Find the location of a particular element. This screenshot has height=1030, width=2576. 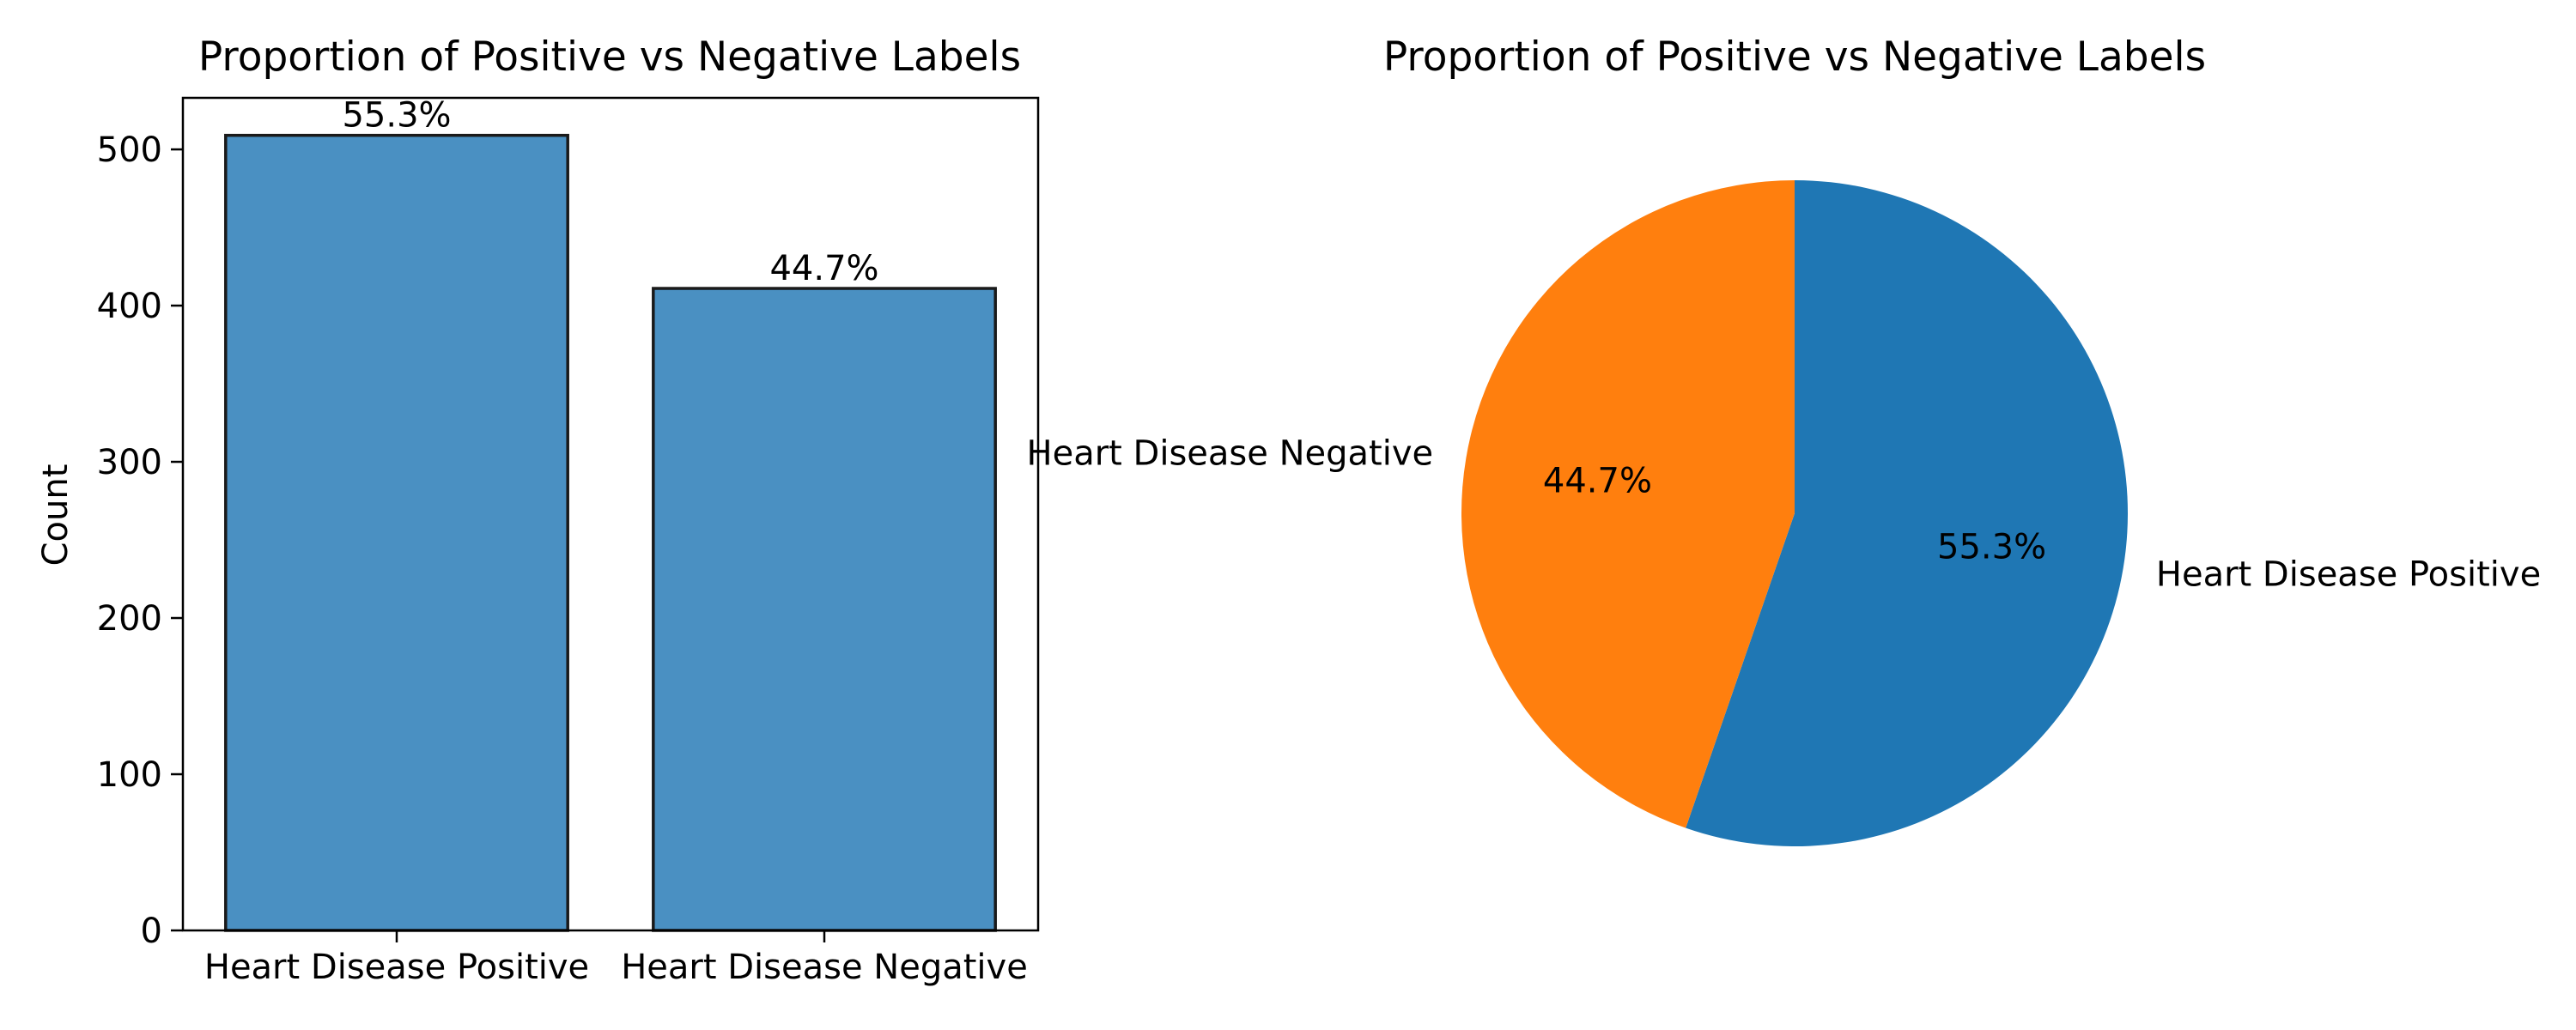

x-tick-label: Heart Disease Negative is located at coordinates (824, 967).